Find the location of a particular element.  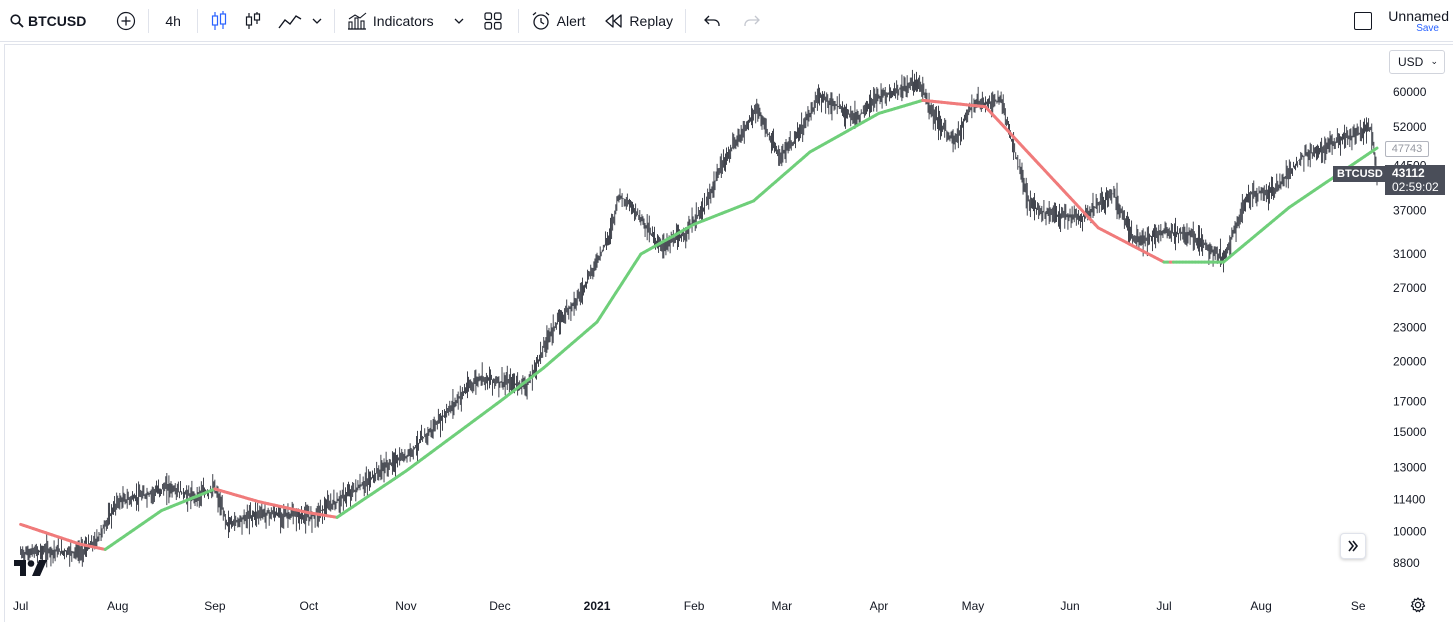

redo-icon is located at coordinates (752, 20).